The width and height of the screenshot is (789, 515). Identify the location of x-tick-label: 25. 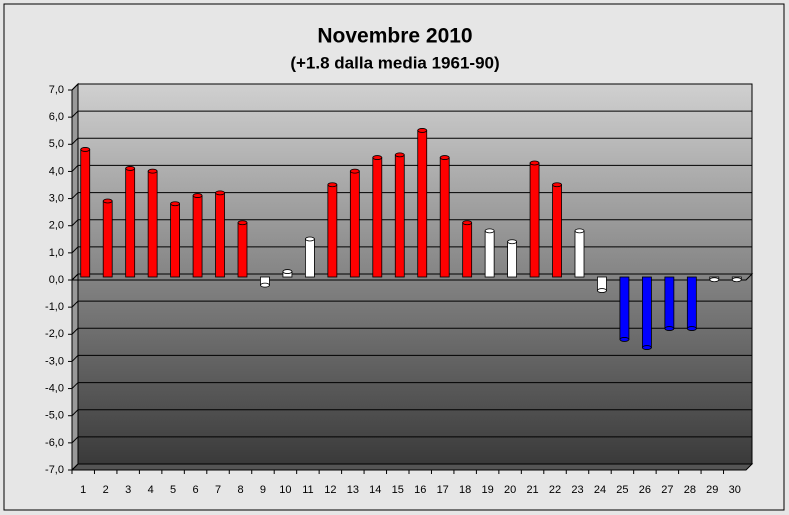
(622, 490).